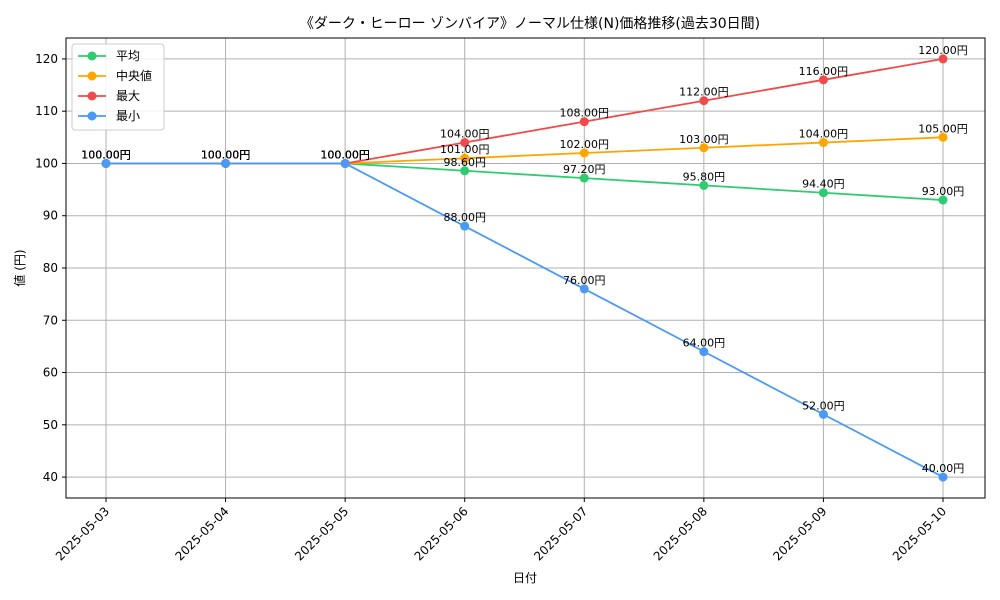  I want to click on legend-label: 最小, so click(128, 116).